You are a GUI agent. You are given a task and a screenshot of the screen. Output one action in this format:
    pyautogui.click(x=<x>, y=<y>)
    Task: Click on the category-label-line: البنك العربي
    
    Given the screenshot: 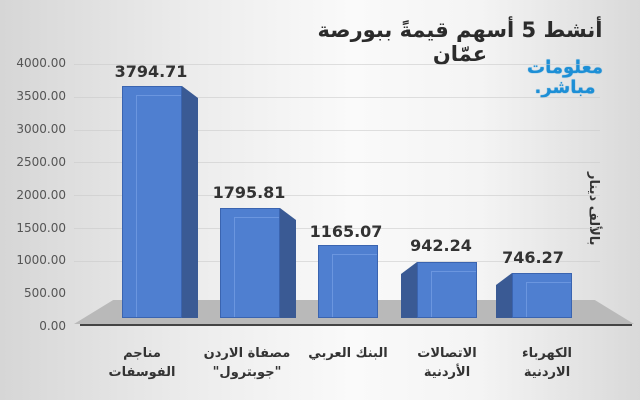 What is the action you would take?
    pyautogui.click(x=348, y=353)
    